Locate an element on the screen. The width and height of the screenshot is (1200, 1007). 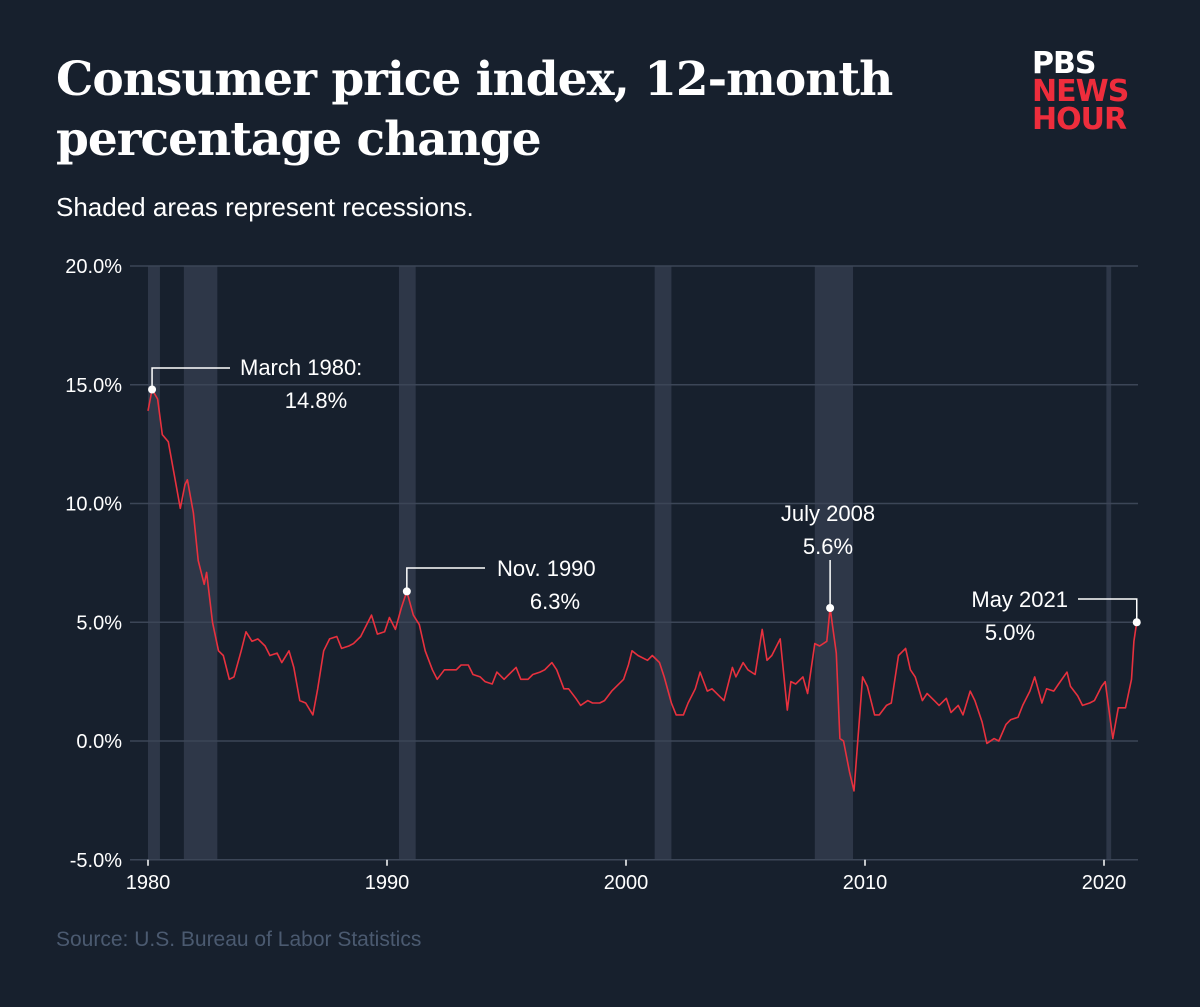
x-tick-label: 1980 is located at coordinates (148, 883).